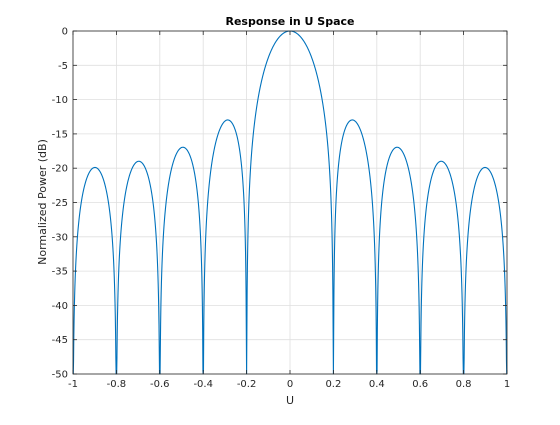 Image resolution: width=560 pixels, height=425 pixels. Describe the element at coordinates (60, 134) in the screenshot. I see `y-tick-label: -15` at that location.